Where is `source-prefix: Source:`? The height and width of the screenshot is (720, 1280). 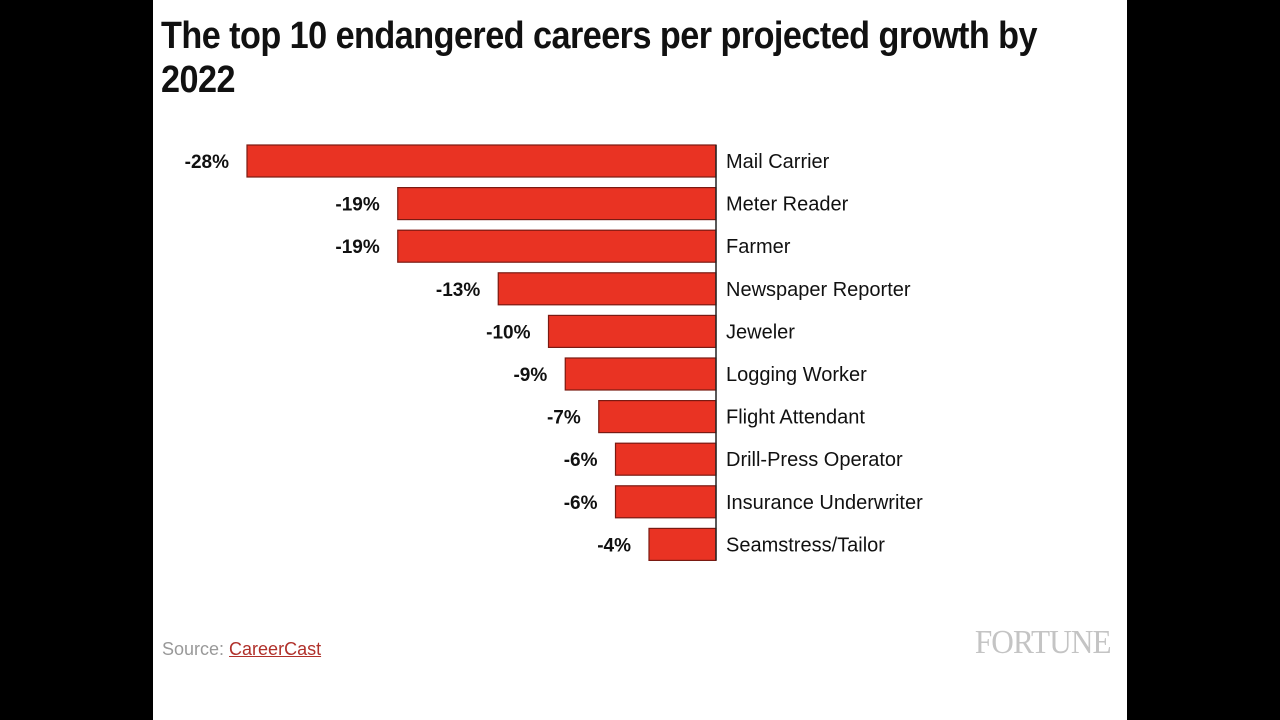
source-prefix: Source: is located at coordinates (196, 649).